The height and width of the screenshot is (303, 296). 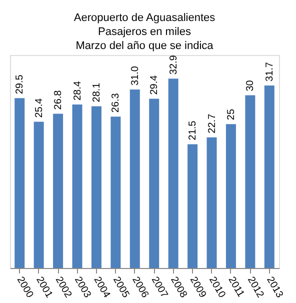 I want to click on text: Marzo del año que se indica, so click(x=145, y=46).